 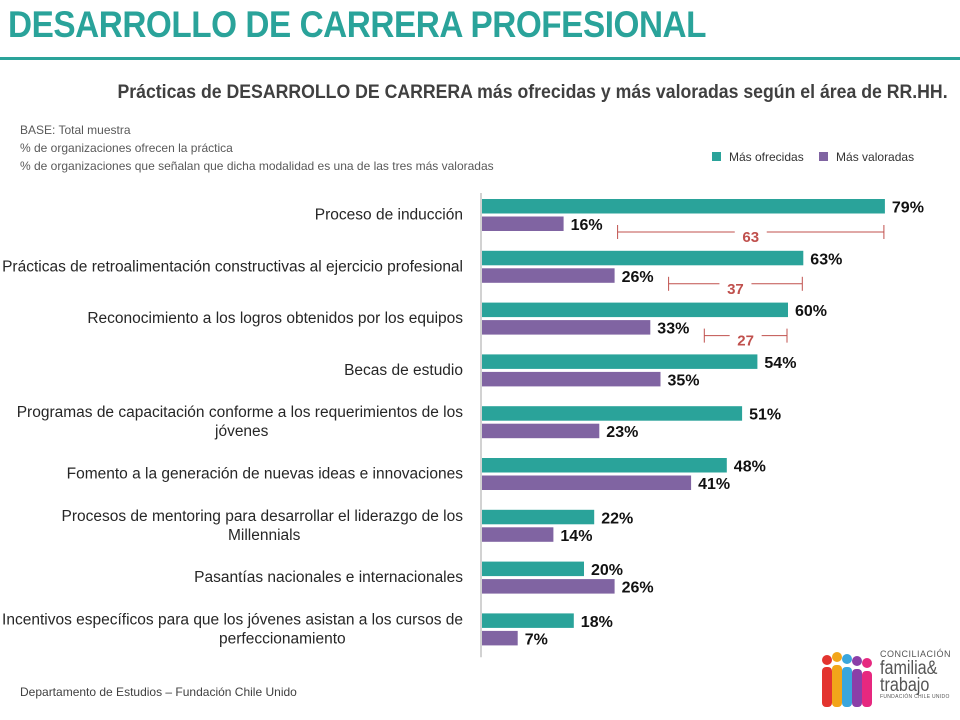 I want to click on category-label-line: perfeccionamiento, so click(x=282, y=638).